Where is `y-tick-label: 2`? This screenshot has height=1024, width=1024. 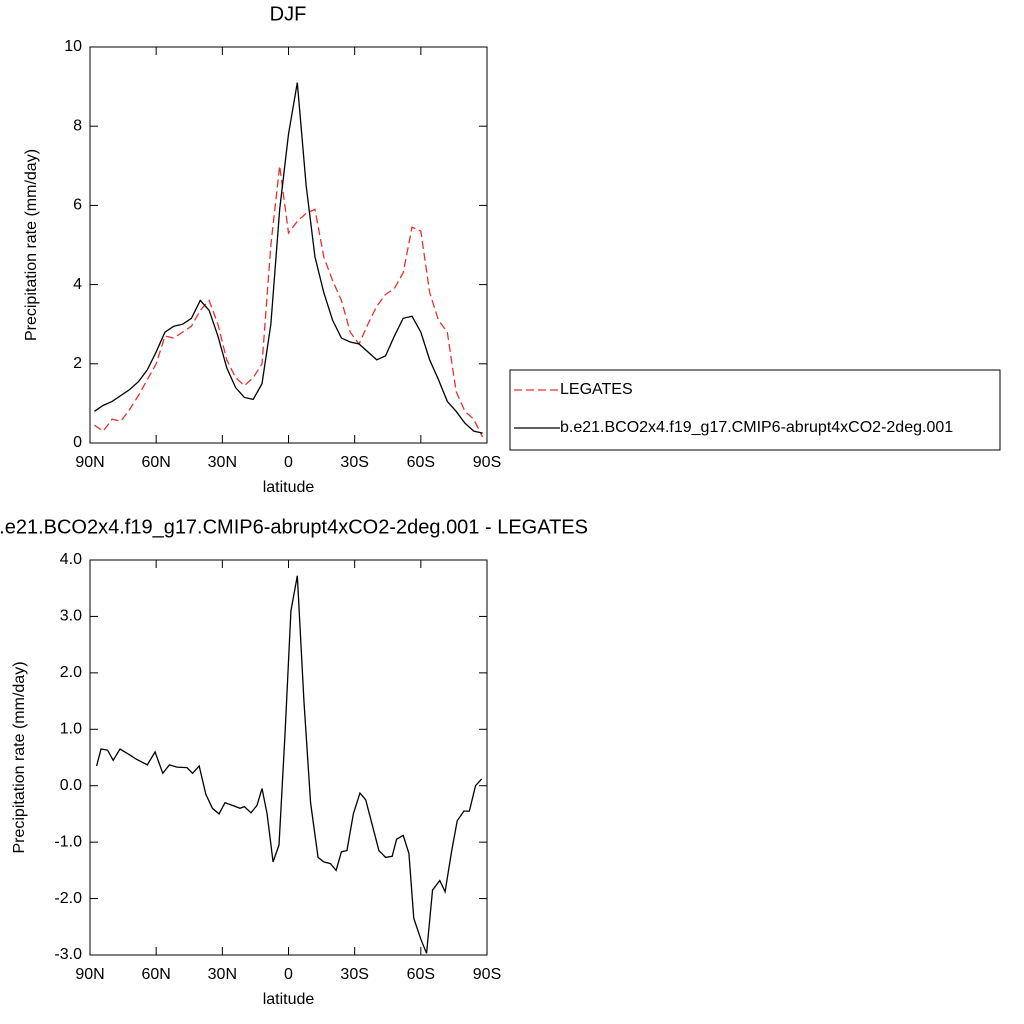
y-tick-label: 2 is located at coordinates (77, 363).